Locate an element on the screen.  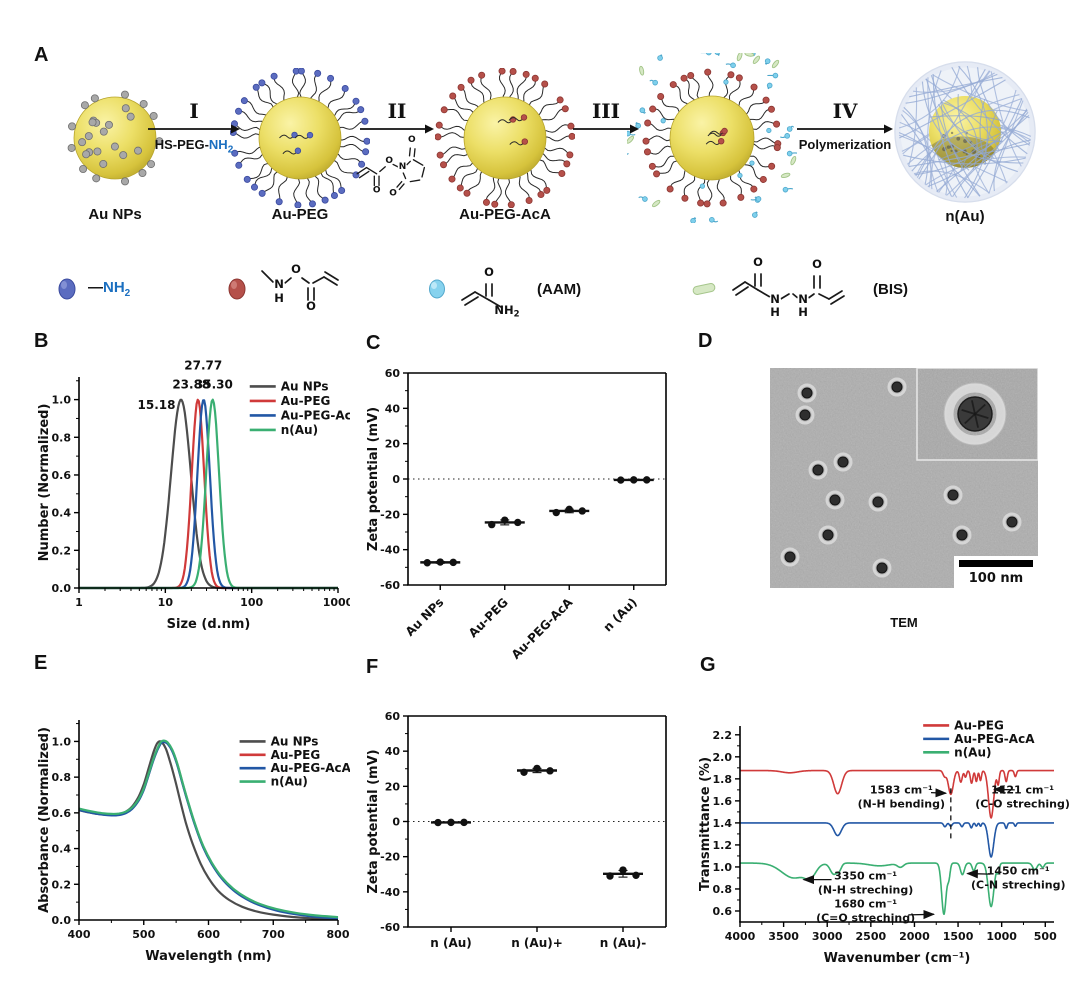
svg-text: Size (d.nm) is located at coordinates (209, 624).